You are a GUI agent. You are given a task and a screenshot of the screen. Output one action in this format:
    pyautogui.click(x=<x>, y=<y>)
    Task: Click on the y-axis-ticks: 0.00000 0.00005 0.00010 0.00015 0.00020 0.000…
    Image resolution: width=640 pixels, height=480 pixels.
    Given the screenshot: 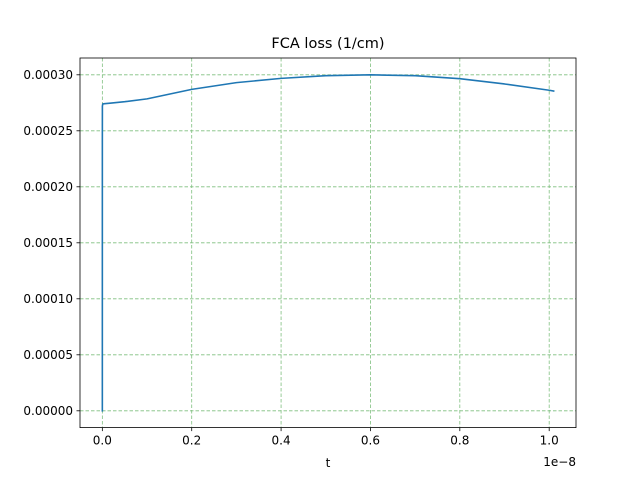 What is the action you would take?
    pyautogui.click(x=51, y=243)
    